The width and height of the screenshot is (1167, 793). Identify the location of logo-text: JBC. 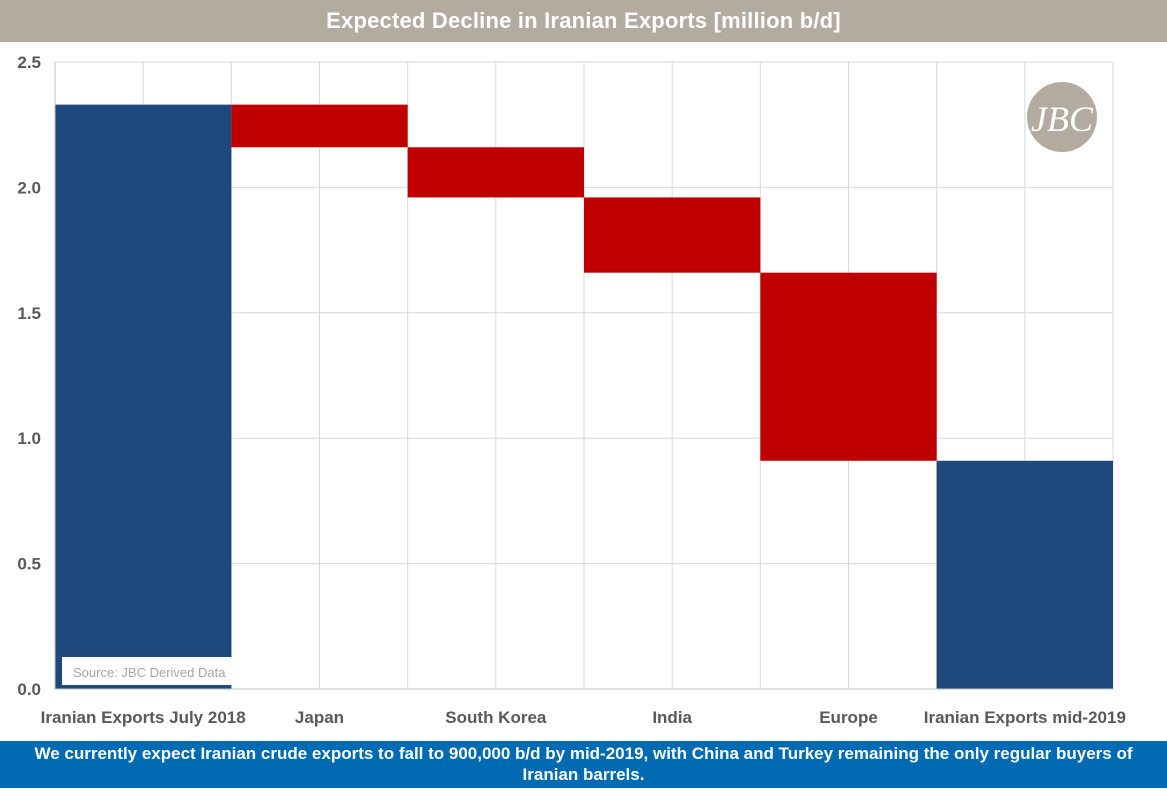
(1062, 119).